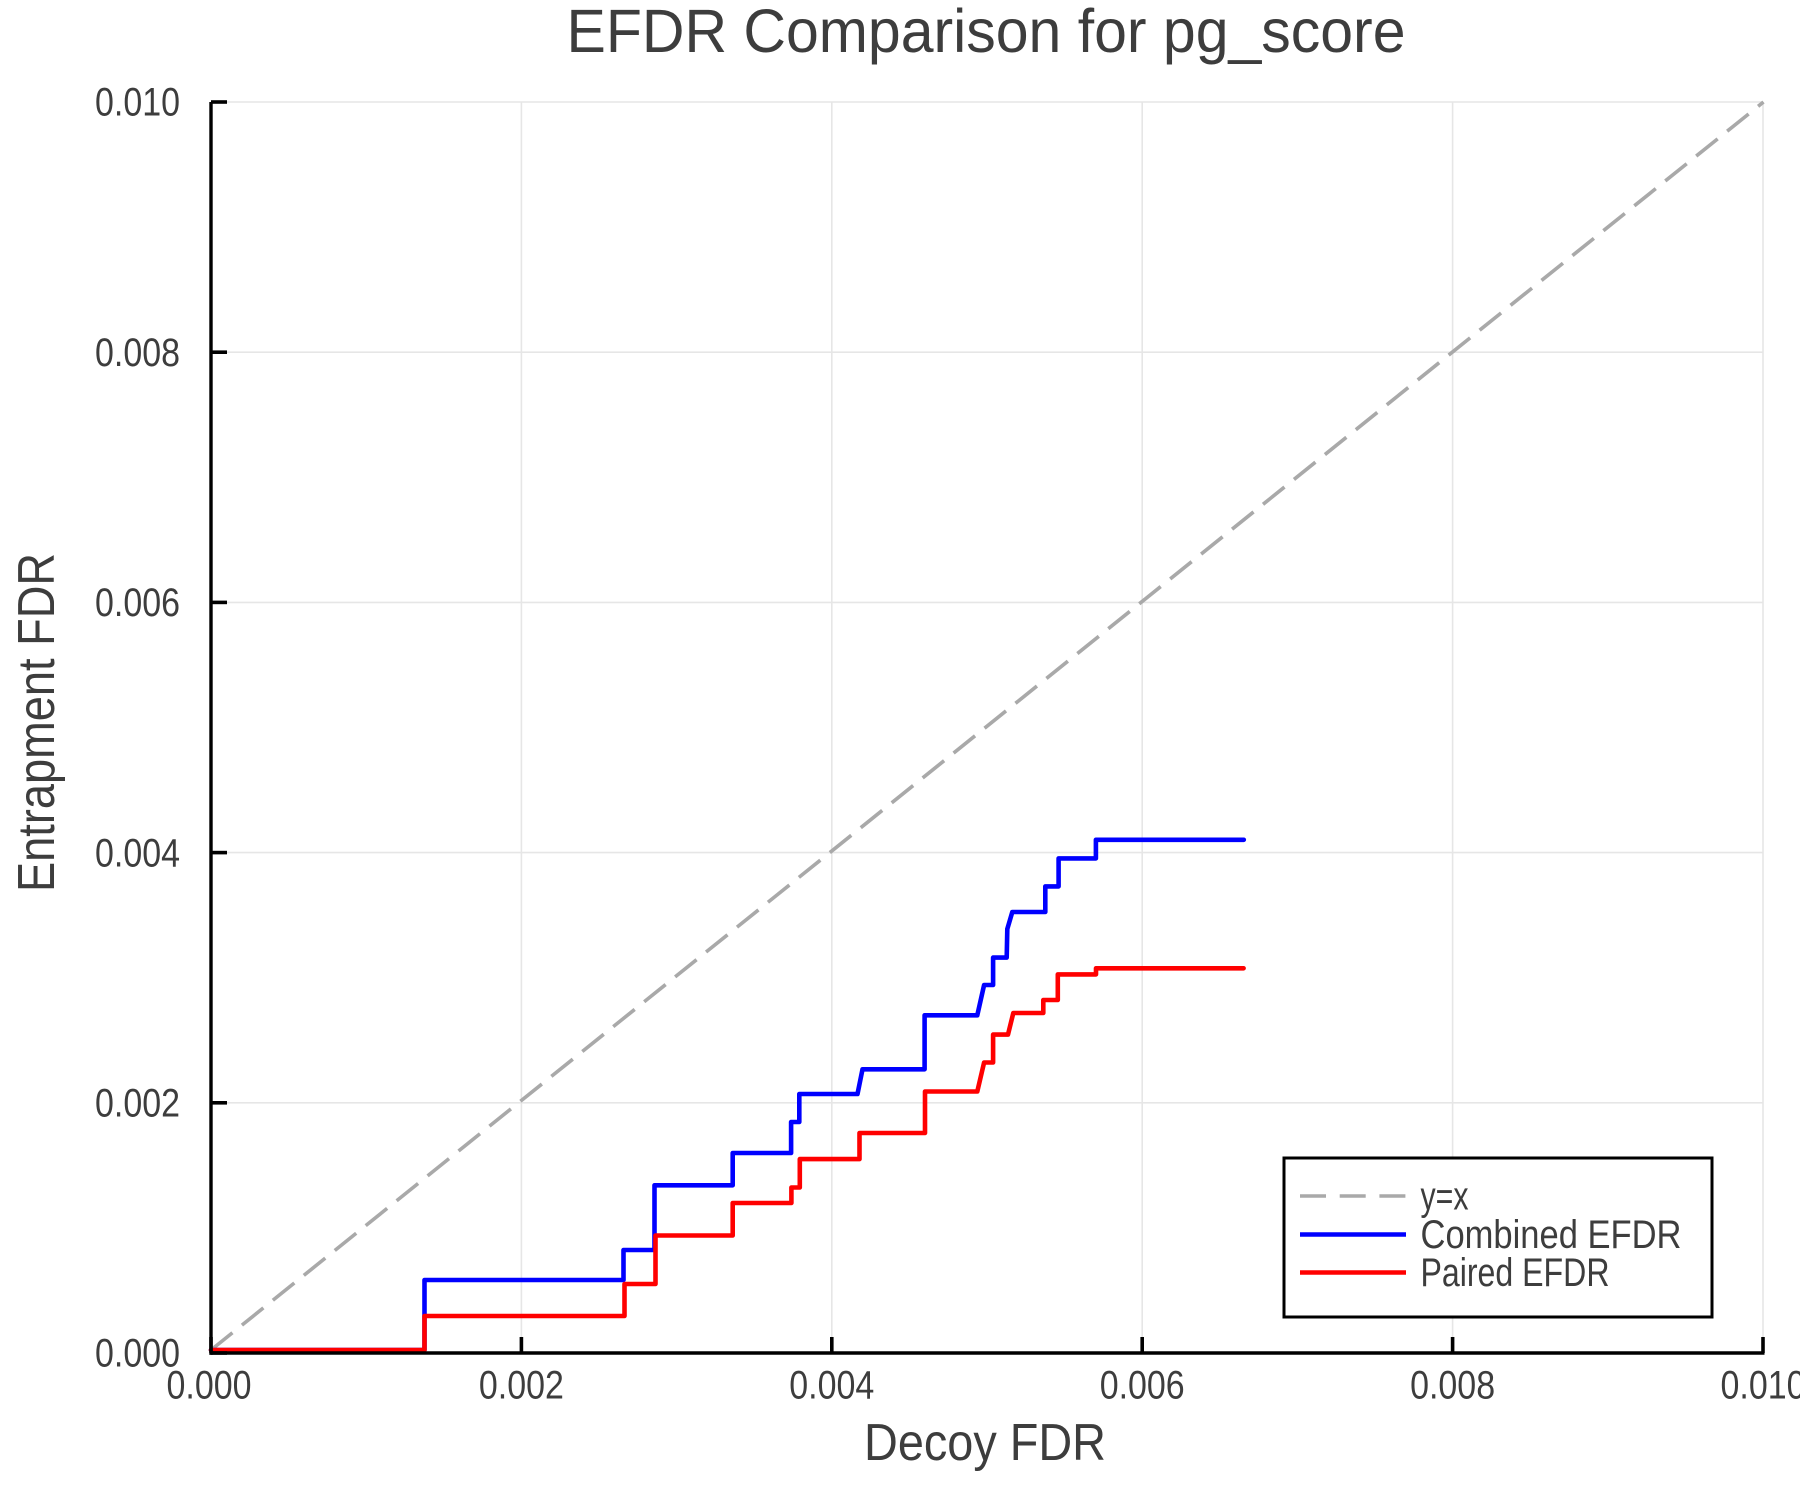 The width and height of the screenshot is (1800, 1500). I want to click on svg-text: Decoy FDR, so click(985, 1443).